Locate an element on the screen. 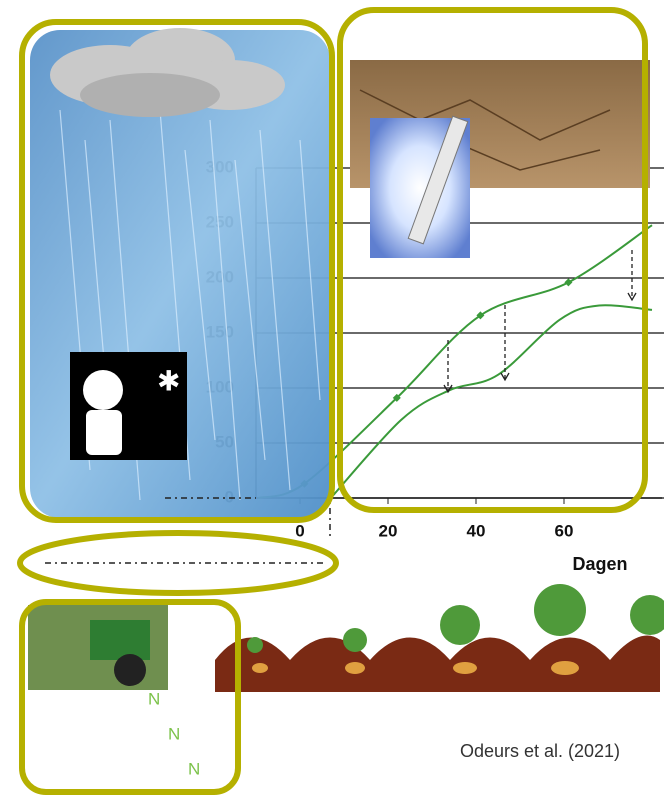 This screenshot has height=796, width=664. citation: Odeurs et al. (2021) is located at coordinates (540, 751).